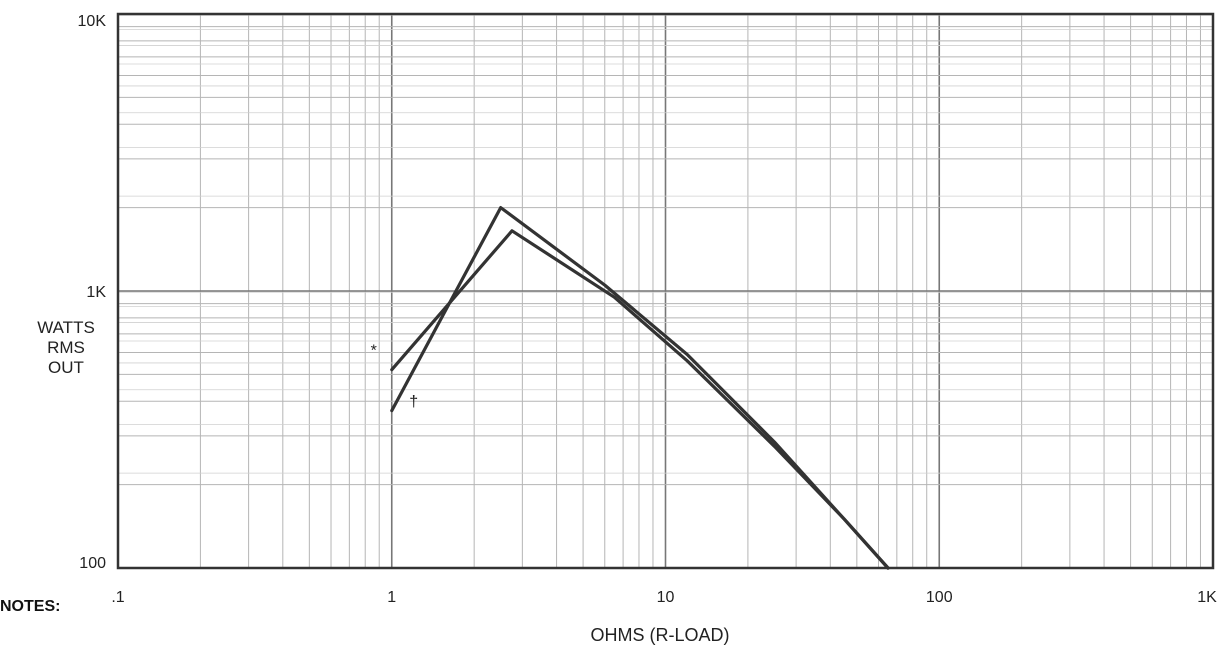  Describe the element at coordinates (117, 597) in the screenshot. I see `x-tick-label: .1` at that location.